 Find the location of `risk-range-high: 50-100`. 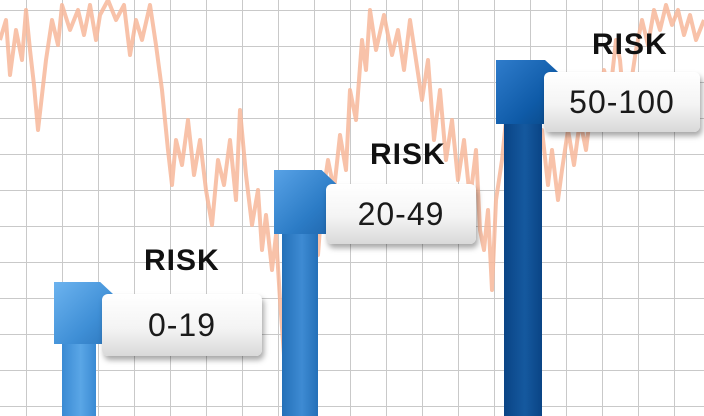

risk-range-high: 50-100 is located at coordinates (622, 101).